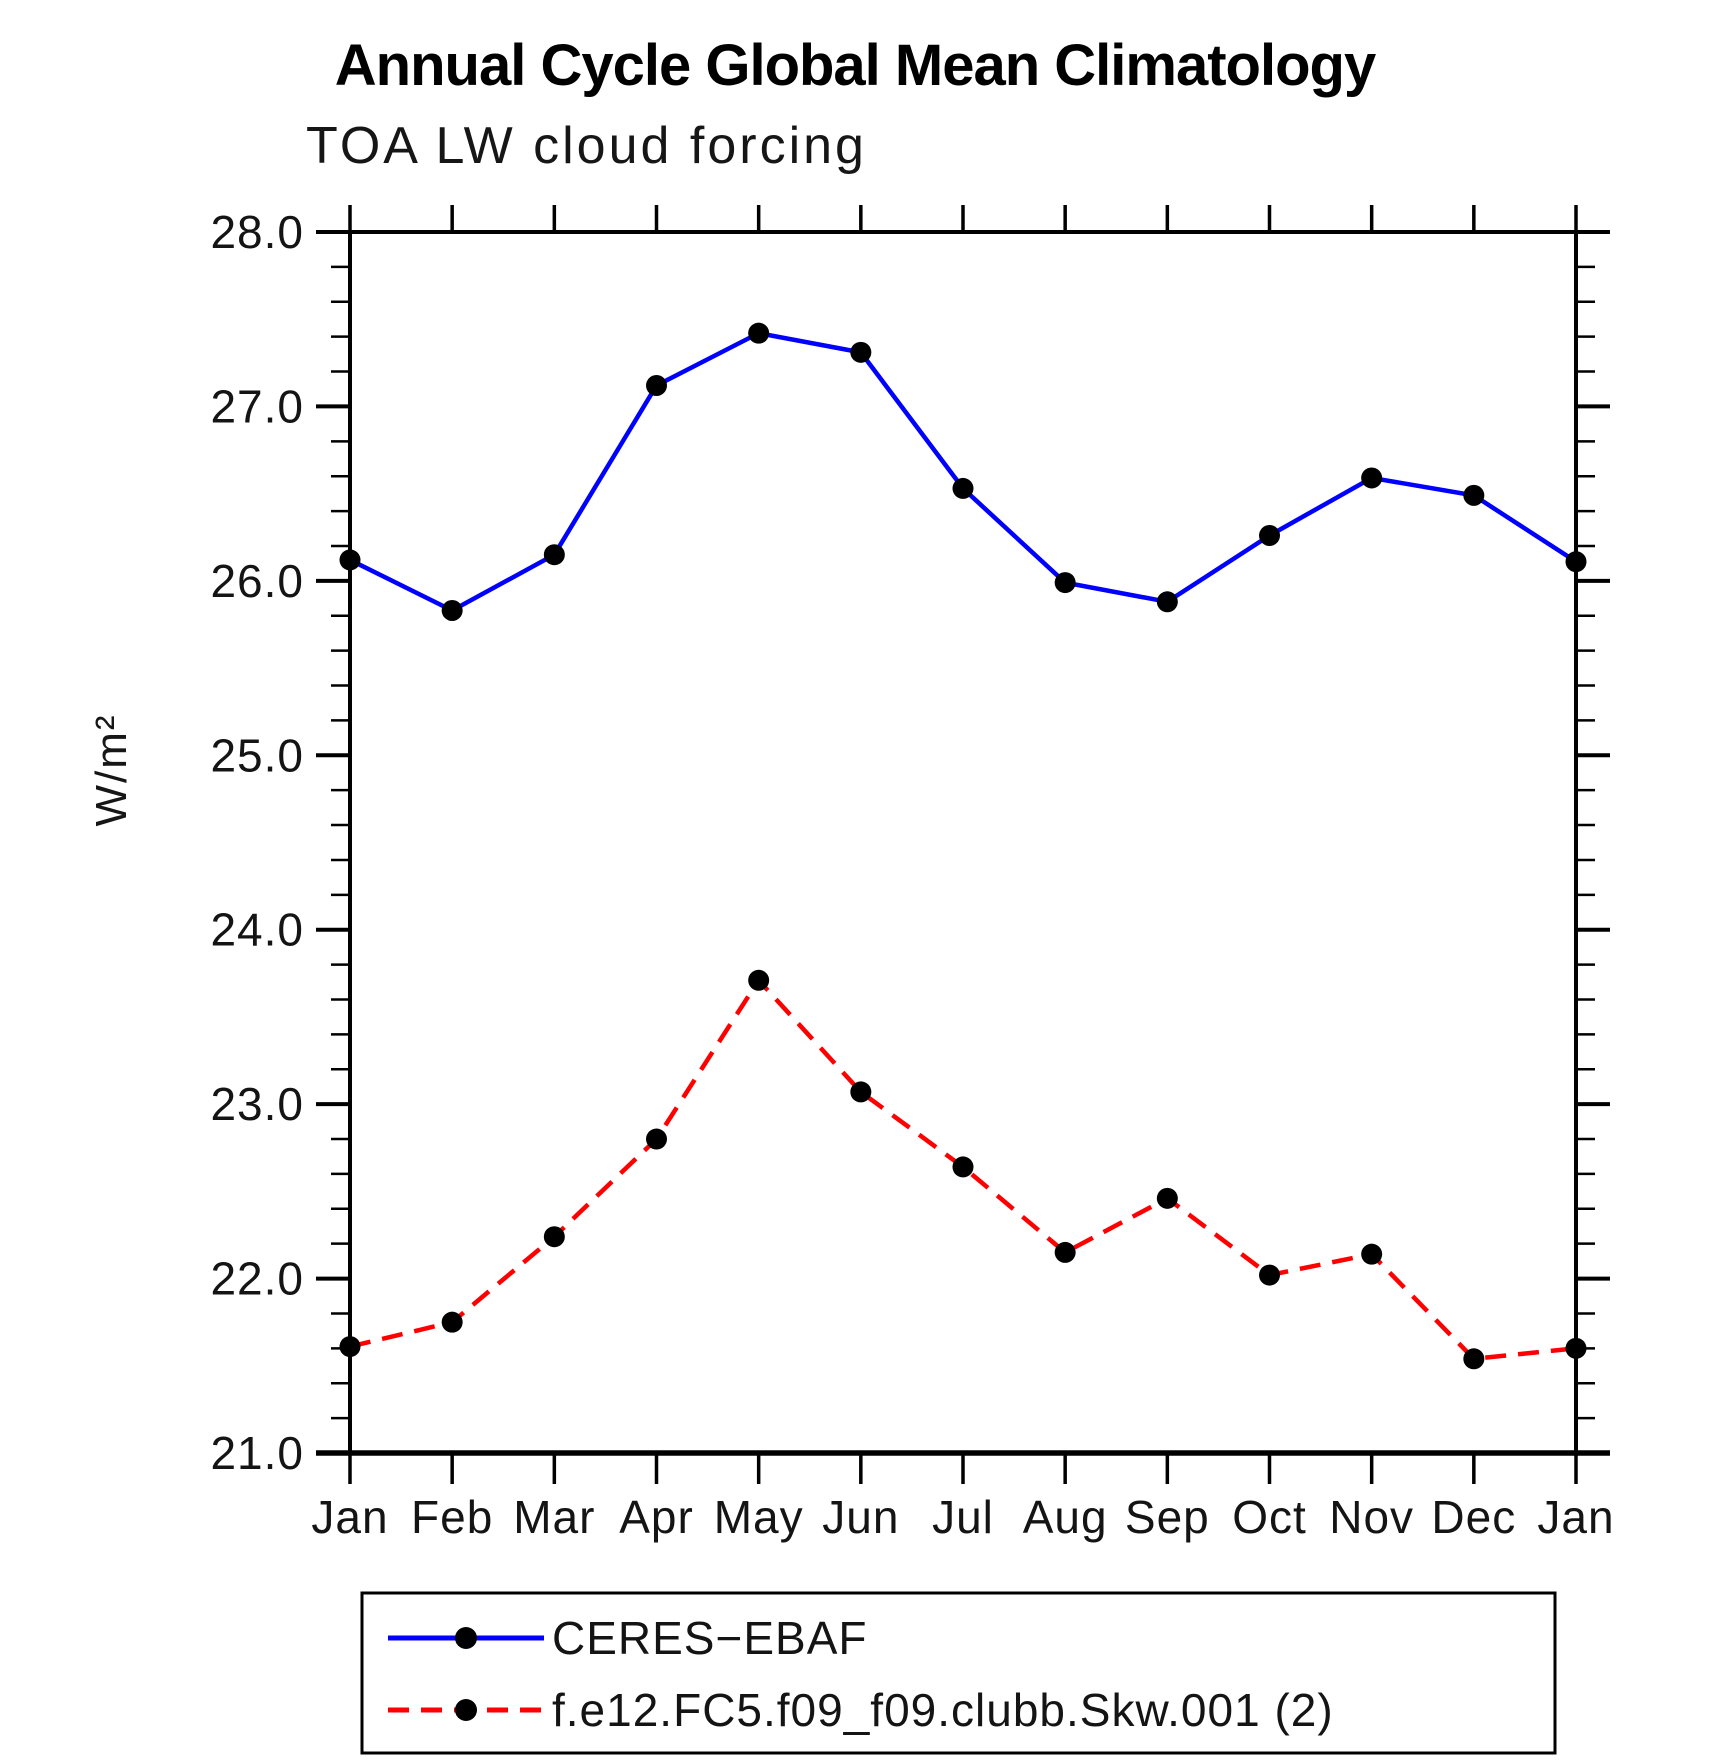  I want to click on x-tick-label: May, so click(759, 1517).